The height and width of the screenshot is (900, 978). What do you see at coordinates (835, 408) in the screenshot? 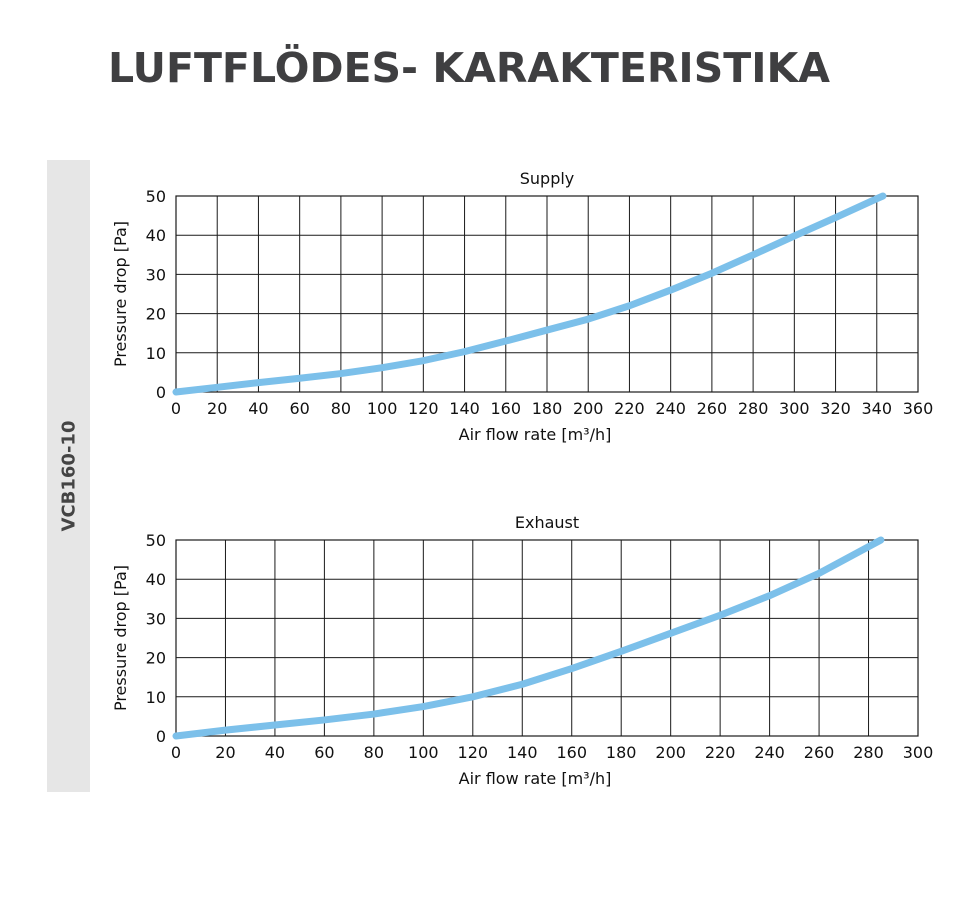
I see `x-tick-label: 320` at bounding box center [835, 408].